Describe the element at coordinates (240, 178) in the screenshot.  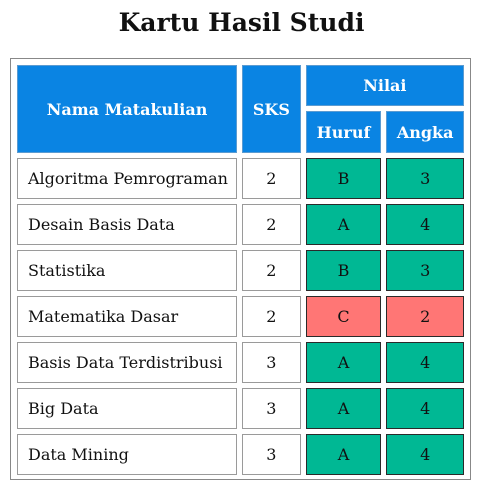
I see `table-row: Algoritma Pemrograman 2 B 3` at that location.